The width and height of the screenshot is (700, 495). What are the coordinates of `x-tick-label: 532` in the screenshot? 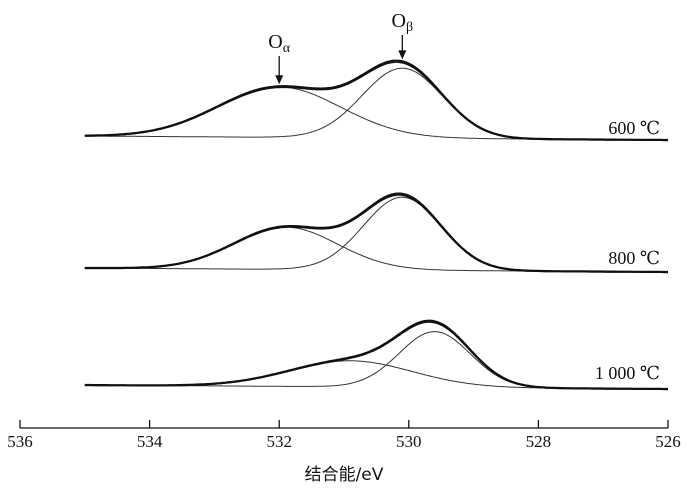 It's located at (279, 441).